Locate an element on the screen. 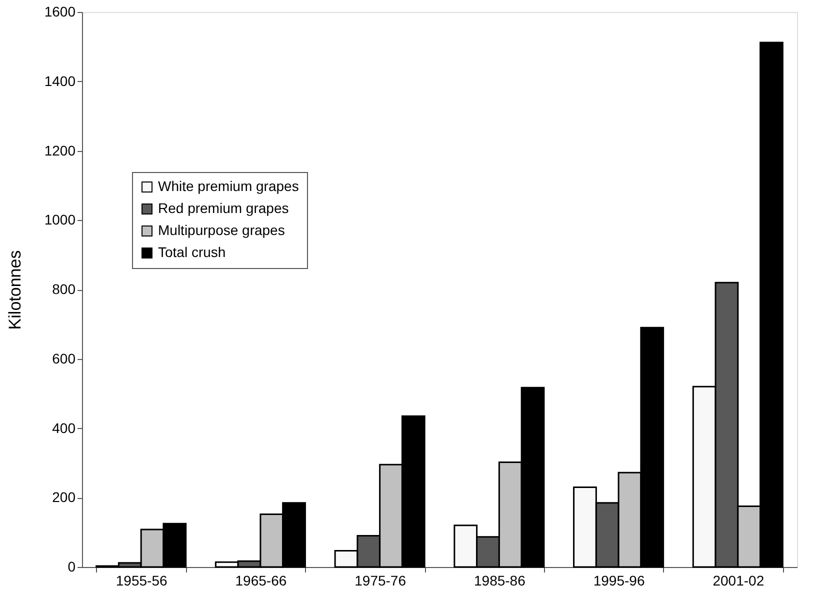 The height and width of the screenshot is (615, 819). y-tick-label: 800 is located at coordinates (64, 289).